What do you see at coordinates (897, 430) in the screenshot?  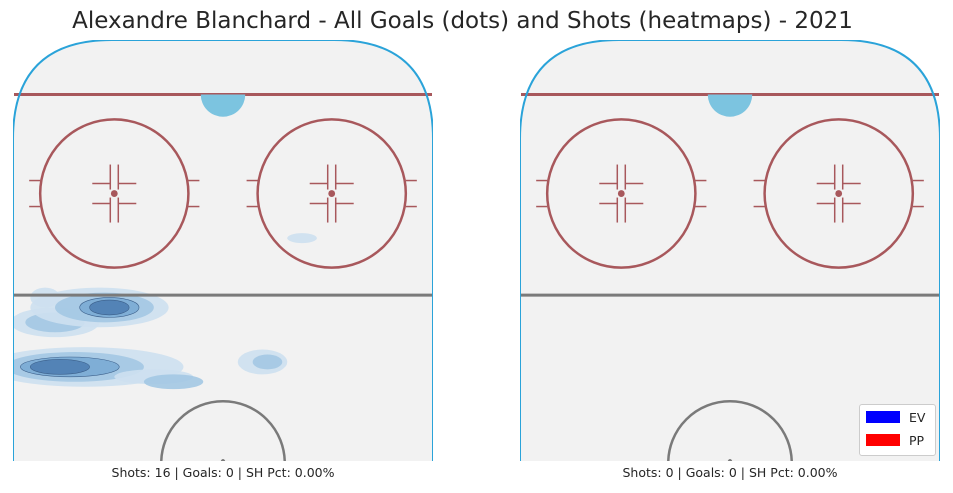 I see `legend: EV PP` at bounding box center [897, 430].